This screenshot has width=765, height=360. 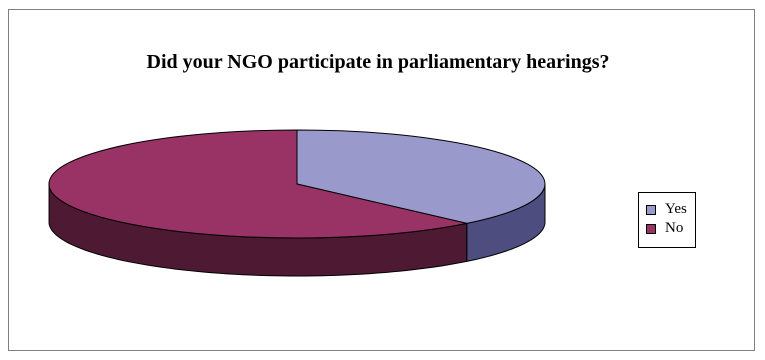 What do you see at coordinates (651, 228) in the screenshot?
I see `legend-swatch-no` at bounding box center [651, 228].